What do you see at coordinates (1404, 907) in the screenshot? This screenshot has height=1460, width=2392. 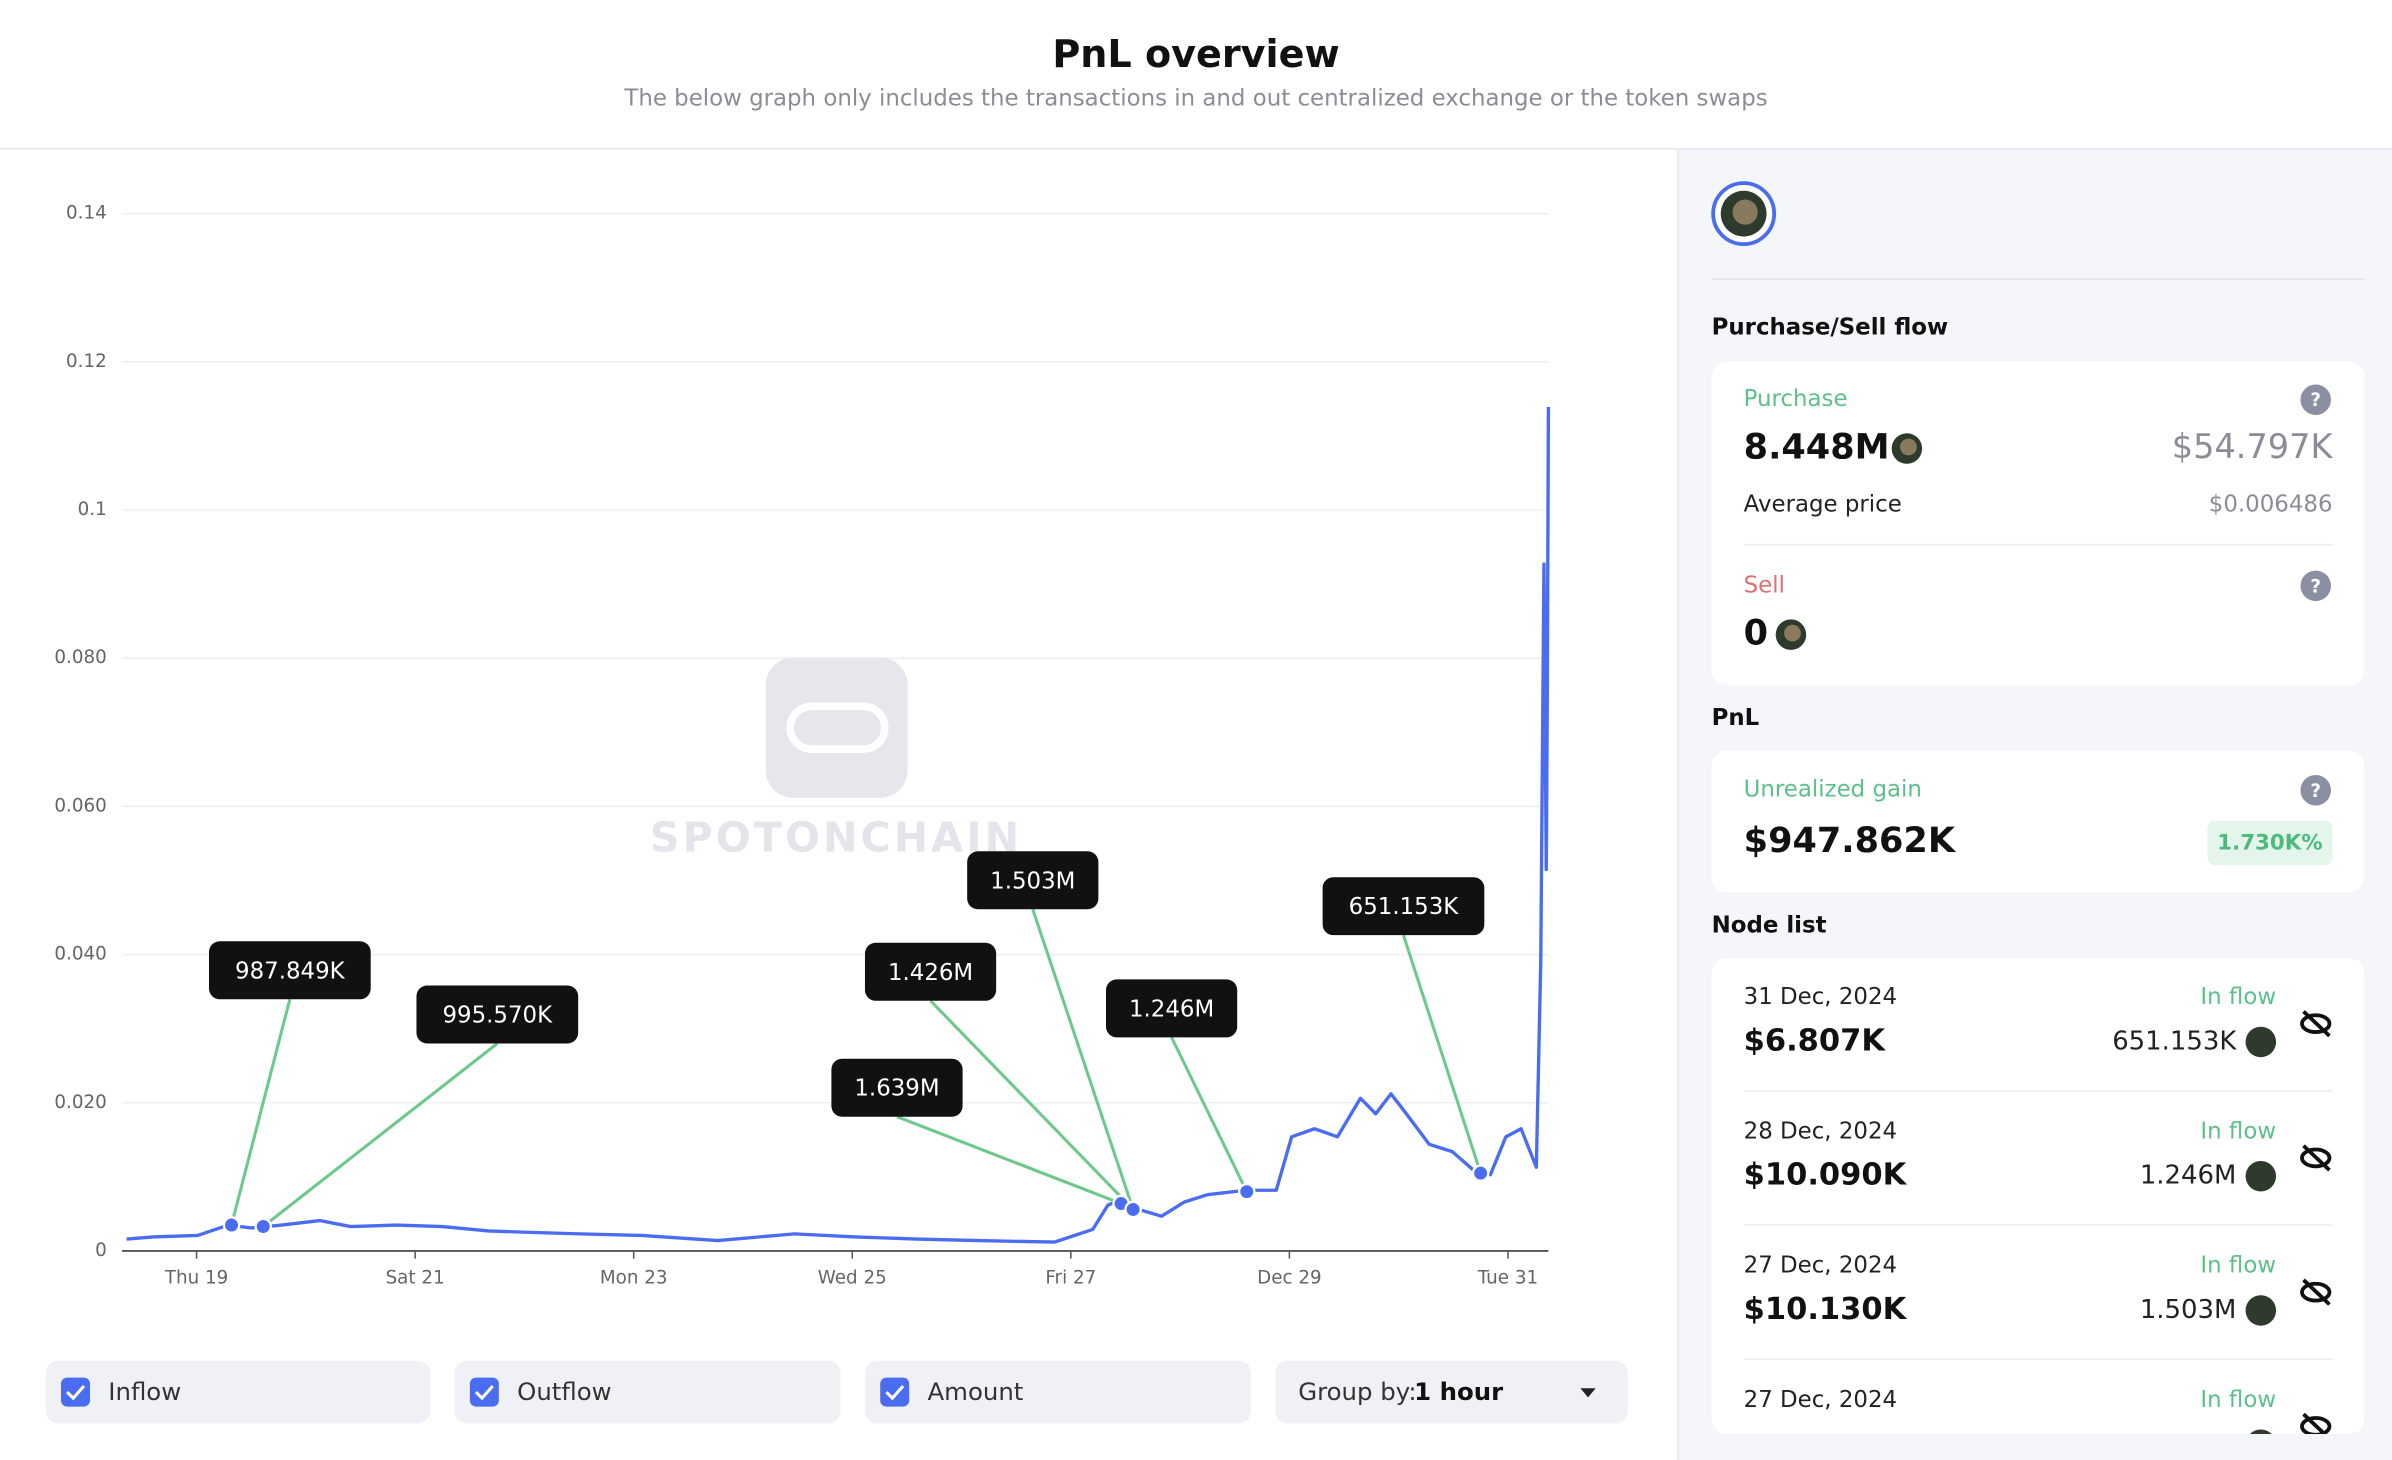 I see `annotation-label: 651.153K` at bounding box center [1404, 907].